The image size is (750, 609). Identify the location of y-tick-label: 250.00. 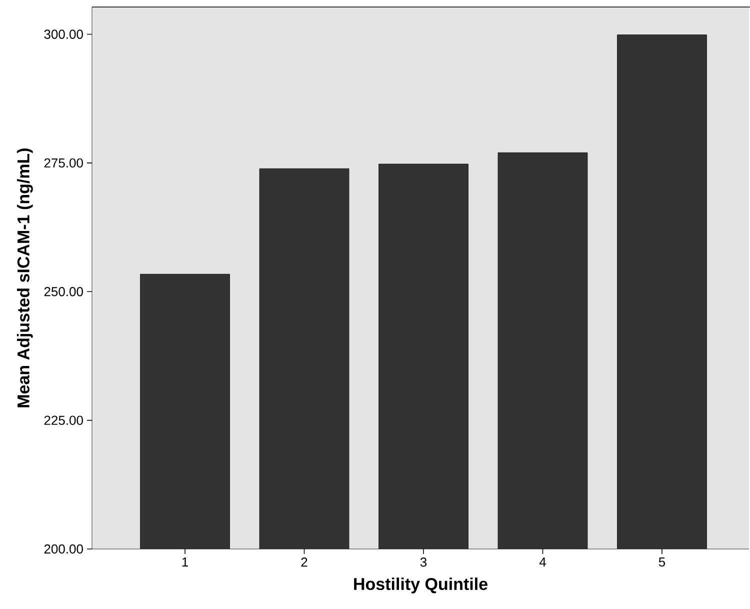
(63, 291).